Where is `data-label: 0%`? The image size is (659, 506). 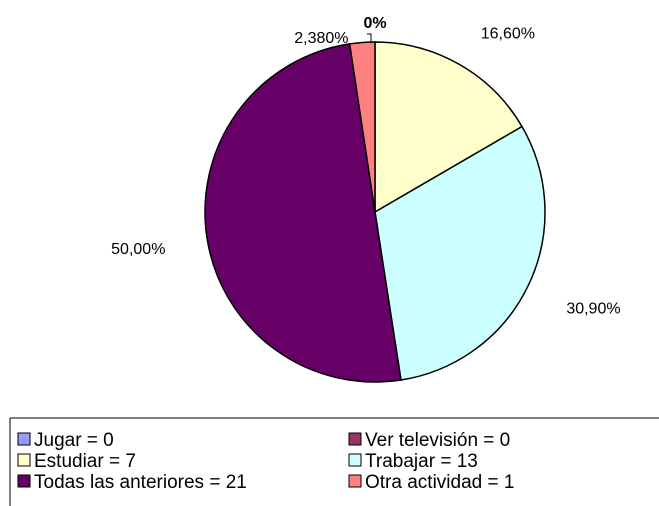
data-label: 0% is located at coordinates (374, 23).